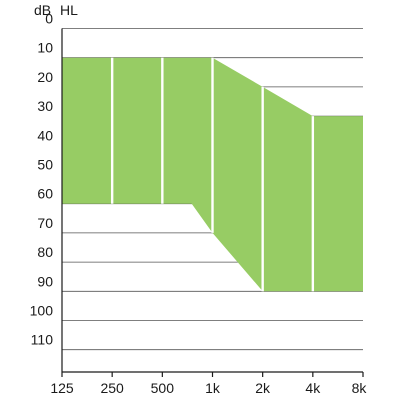  What do you see at coordinates (163, 388) in the screenshot?
I see `x-tick-label-500: 500` at bounding box center [163, 388].